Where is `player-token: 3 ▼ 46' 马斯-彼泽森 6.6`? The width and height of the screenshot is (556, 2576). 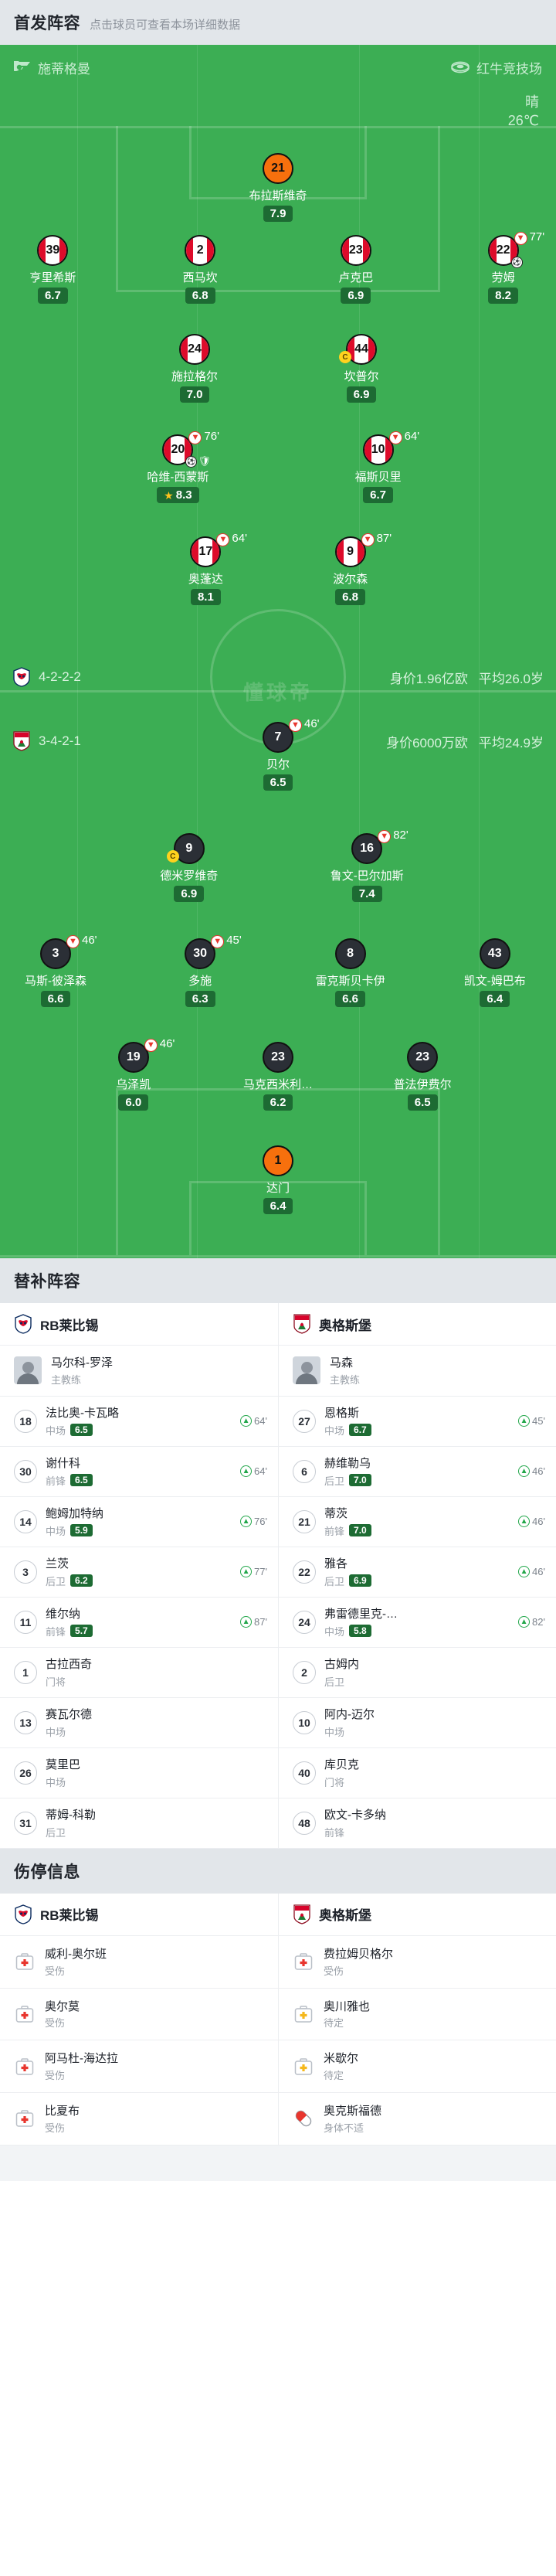
player-token: 3 ▼ 46' 马斯-彼泽森 6.6 is located at coordinates (55, 970).